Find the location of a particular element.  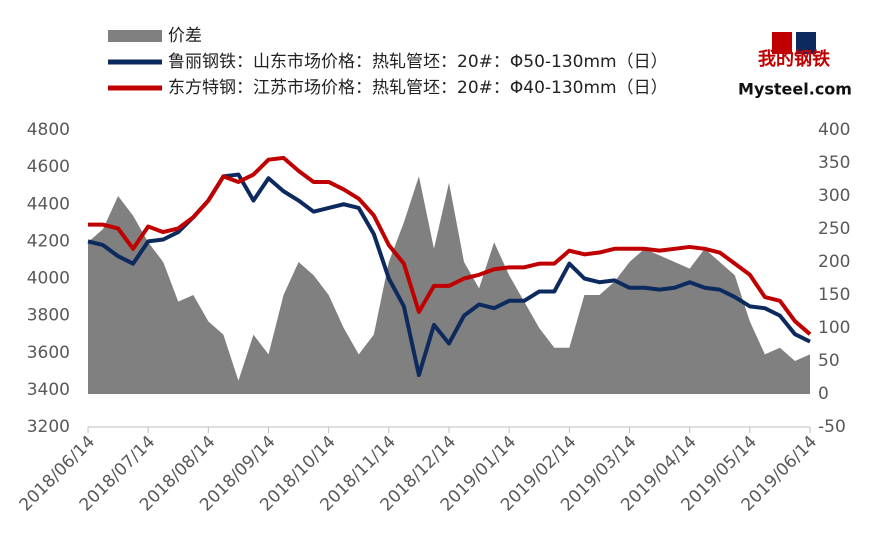

y-tick-label: 3200 is located at coordinates (48, 427).